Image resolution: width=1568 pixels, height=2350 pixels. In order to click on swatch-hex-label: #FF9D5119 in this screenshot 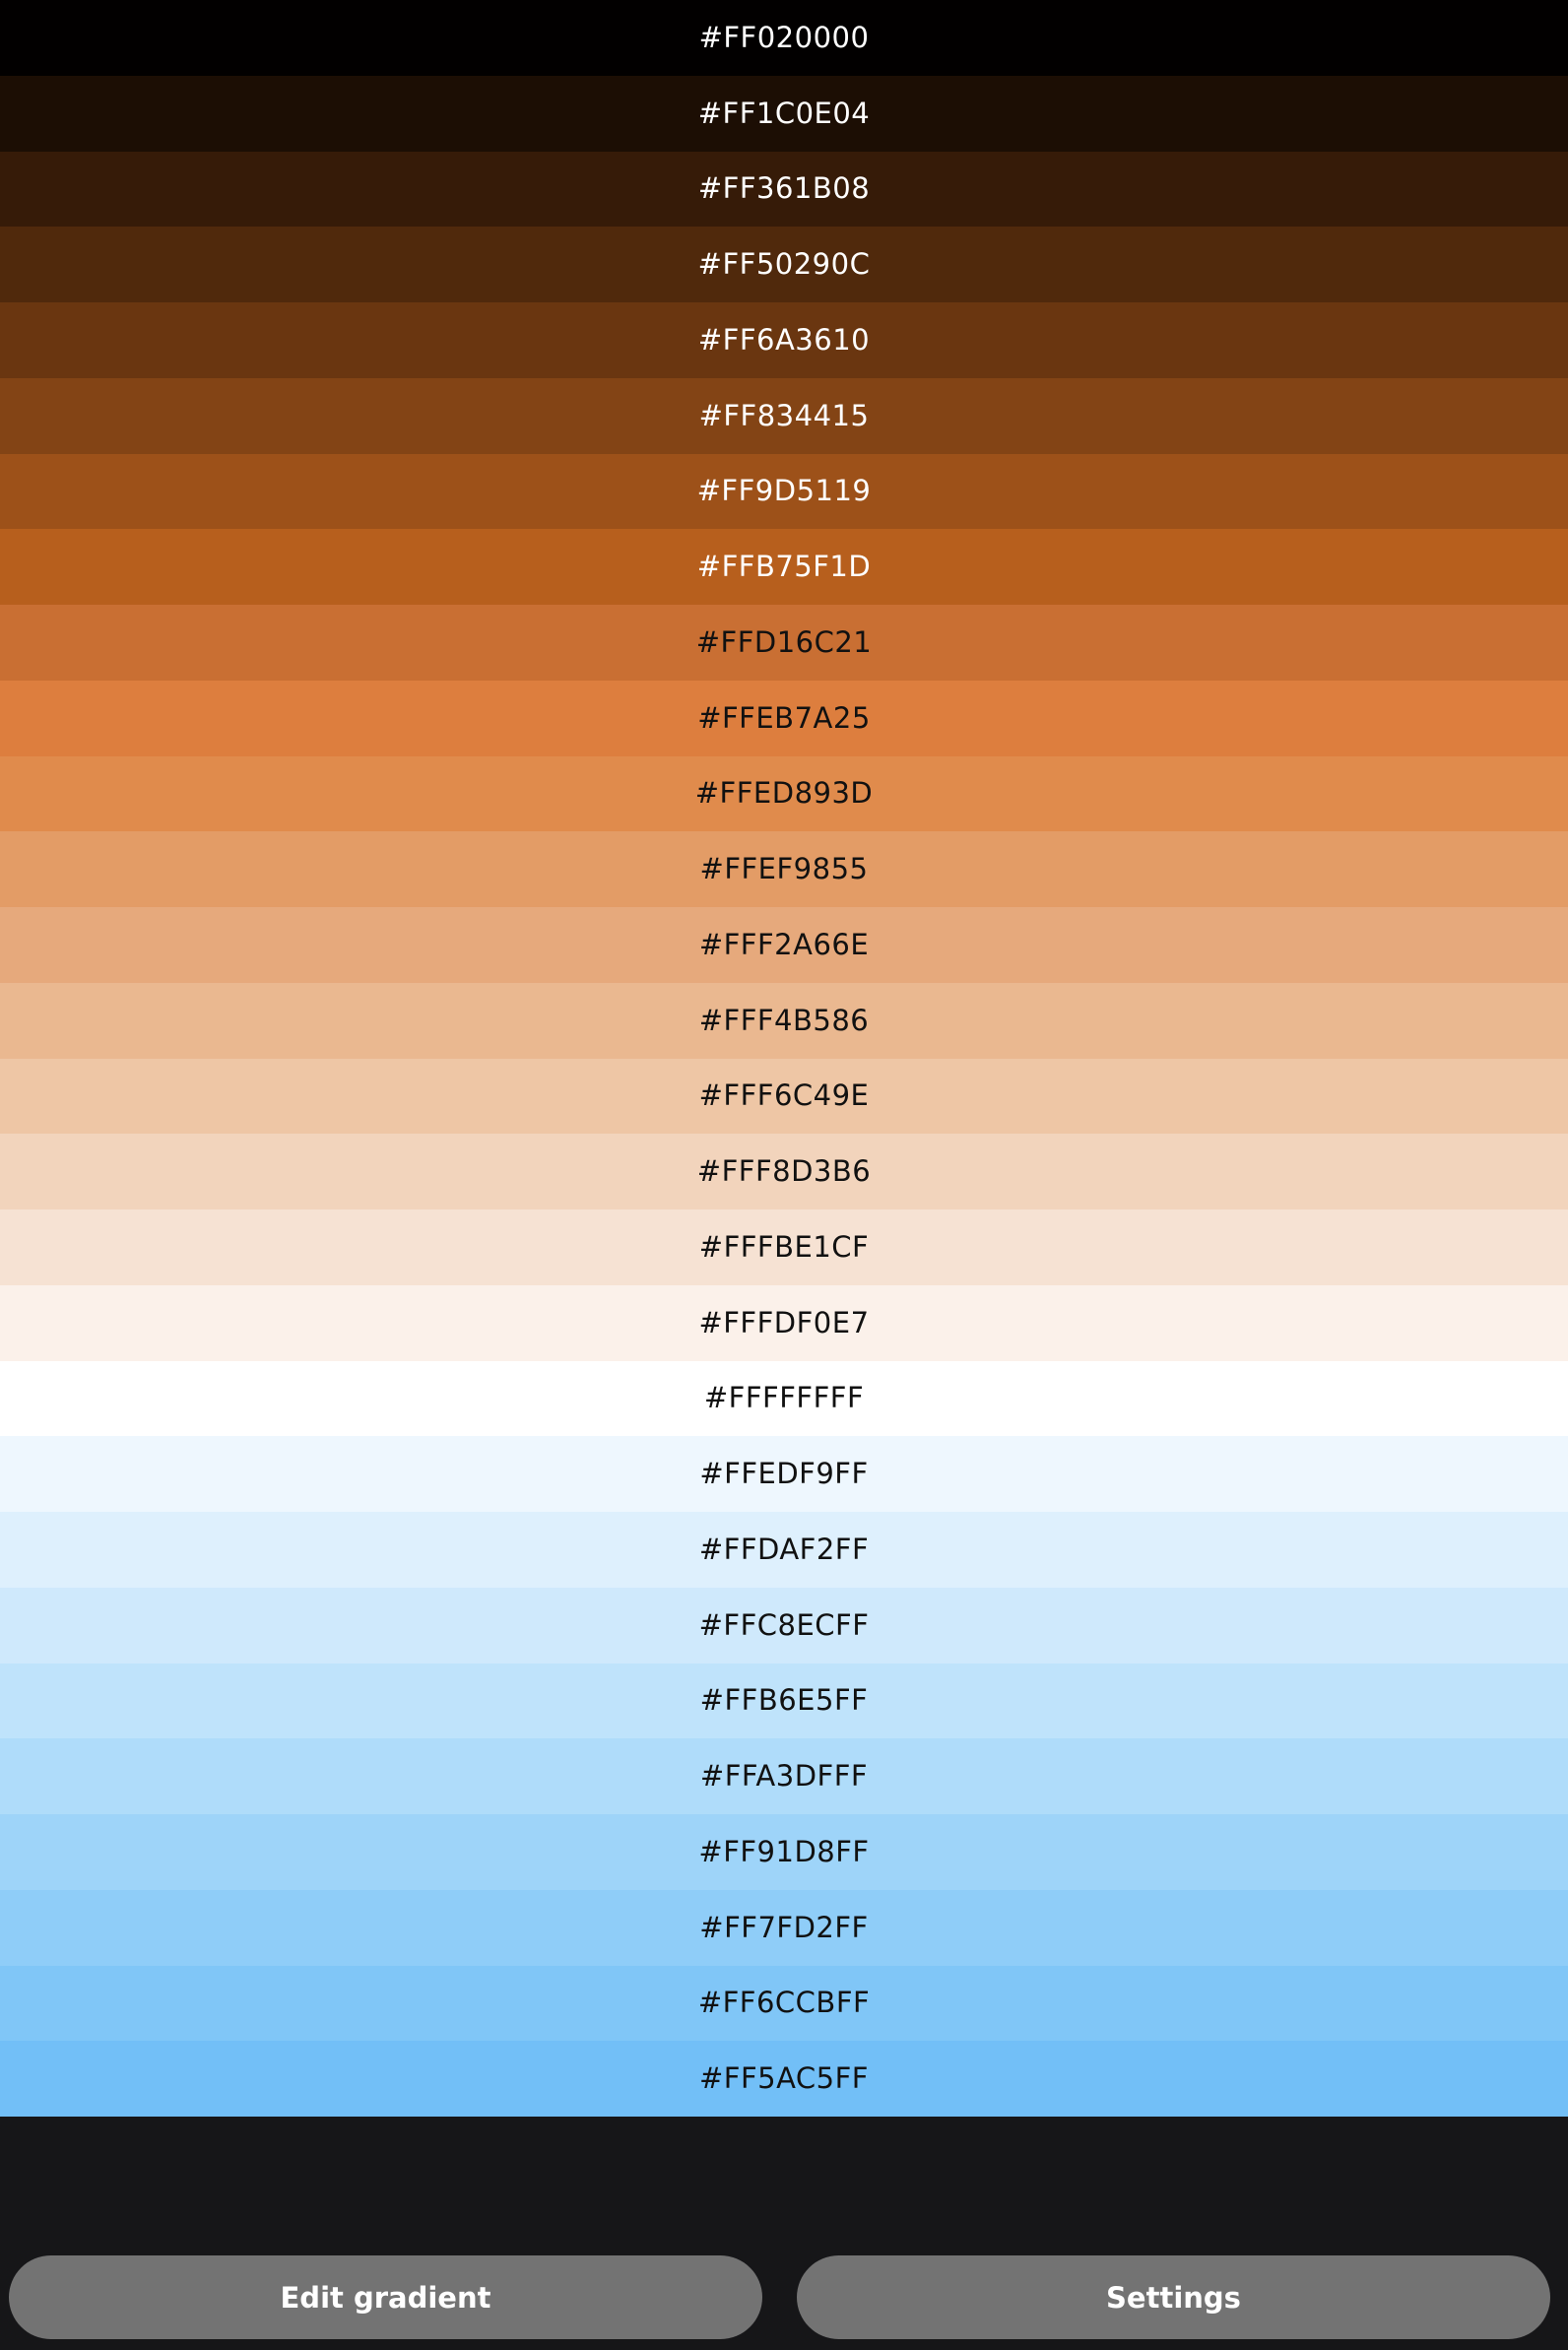, I will do `click(784, 491)`.